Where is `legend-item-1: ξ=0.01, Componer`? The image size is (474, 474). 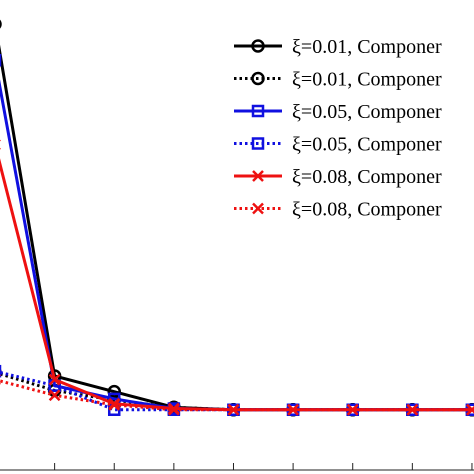 legend-item-1: ξ=0.01, Componer is located at coordinates (338, 47).